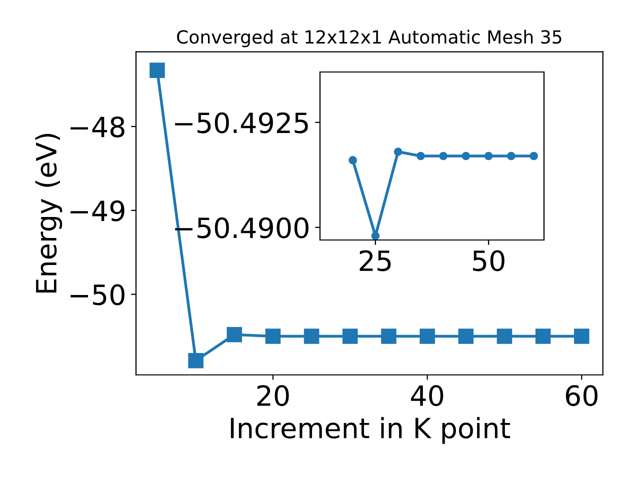 This screenshot has height=480, width=640. Describe the element at coordinates (97, 211) in the screenshot. I see `y-tick-label: −49` at that location.